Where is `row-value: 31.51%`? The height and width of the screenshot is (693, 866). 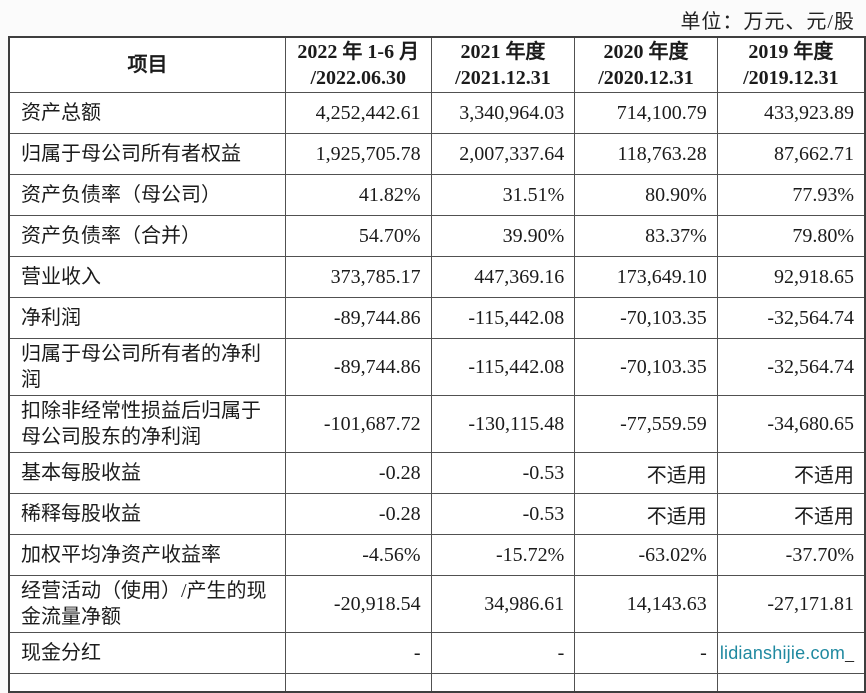 row-value: 31.51% is located at coordinates (503, 195).